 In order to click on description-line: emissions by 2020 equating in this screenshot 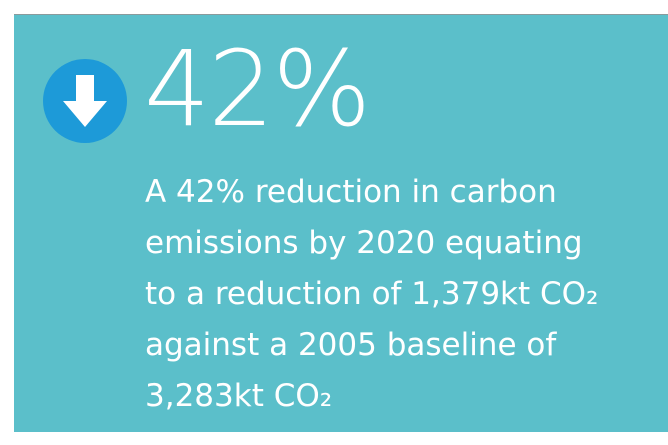, I will do `click(364, 243)`.